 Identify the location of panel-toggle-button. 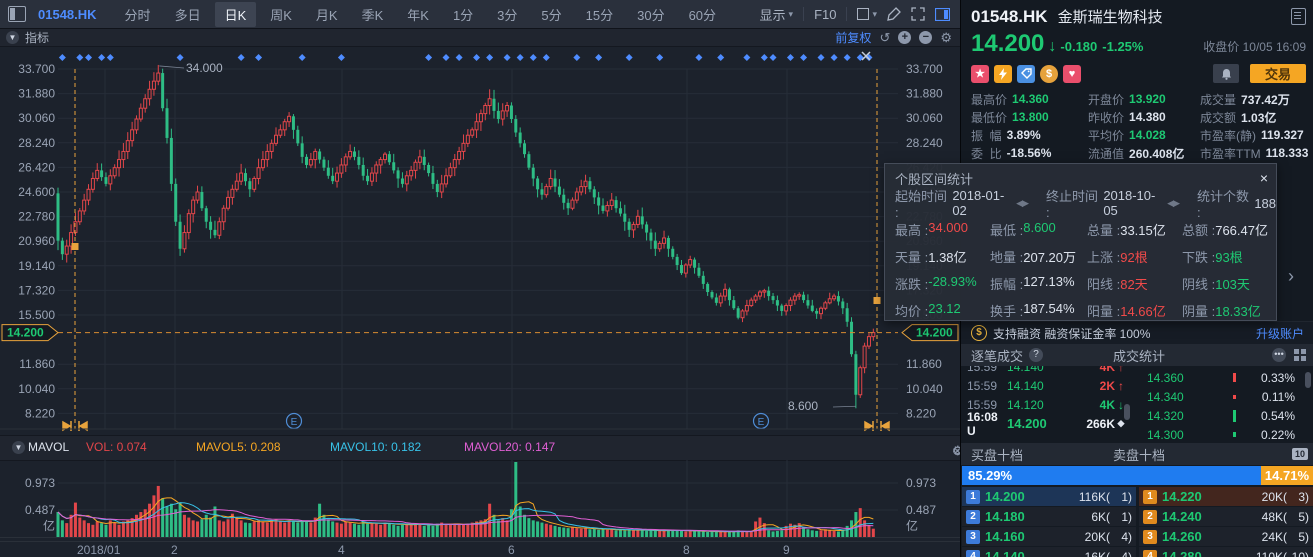
(942, 14).